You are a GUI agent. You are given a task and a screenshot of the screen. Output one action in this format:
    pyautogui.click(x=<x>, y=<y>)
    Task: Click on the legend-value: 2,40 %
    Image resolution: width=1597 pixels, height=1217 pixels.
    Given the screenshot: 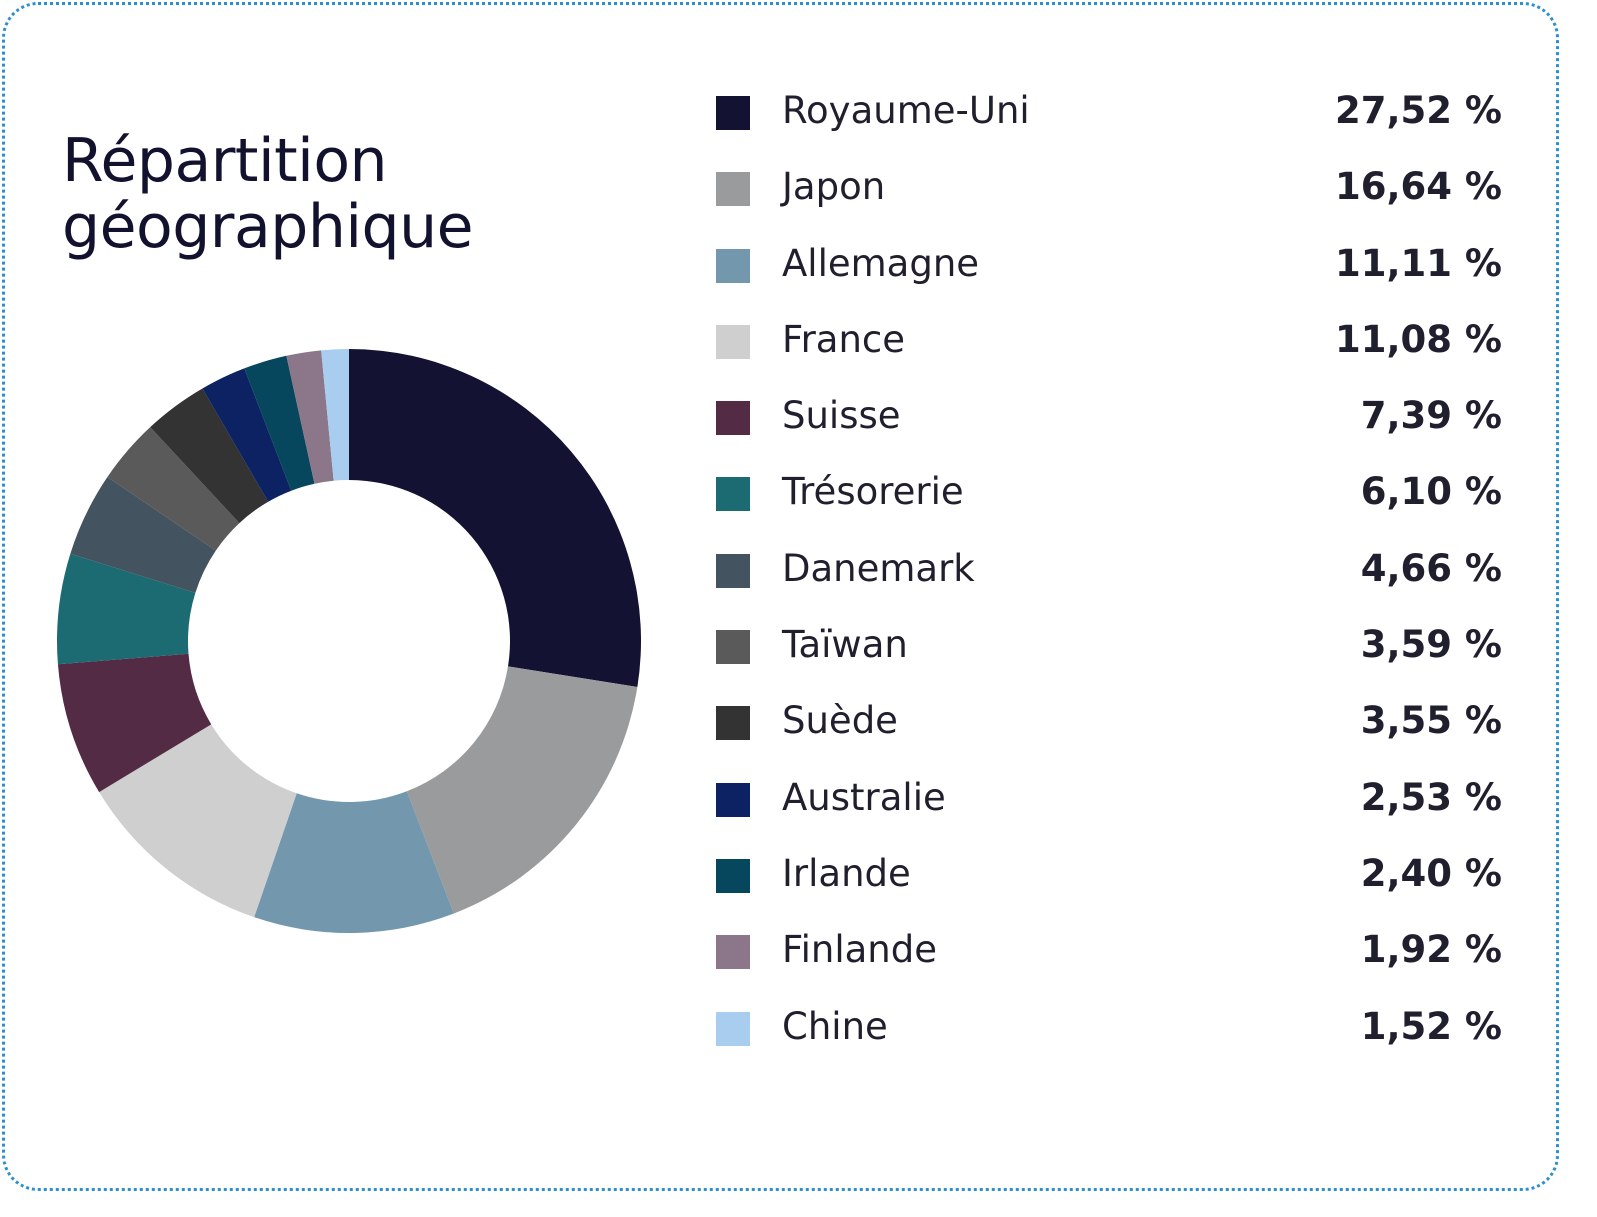 What is the action you would take?
    pyautogui.click(x=1431, y=873)
    